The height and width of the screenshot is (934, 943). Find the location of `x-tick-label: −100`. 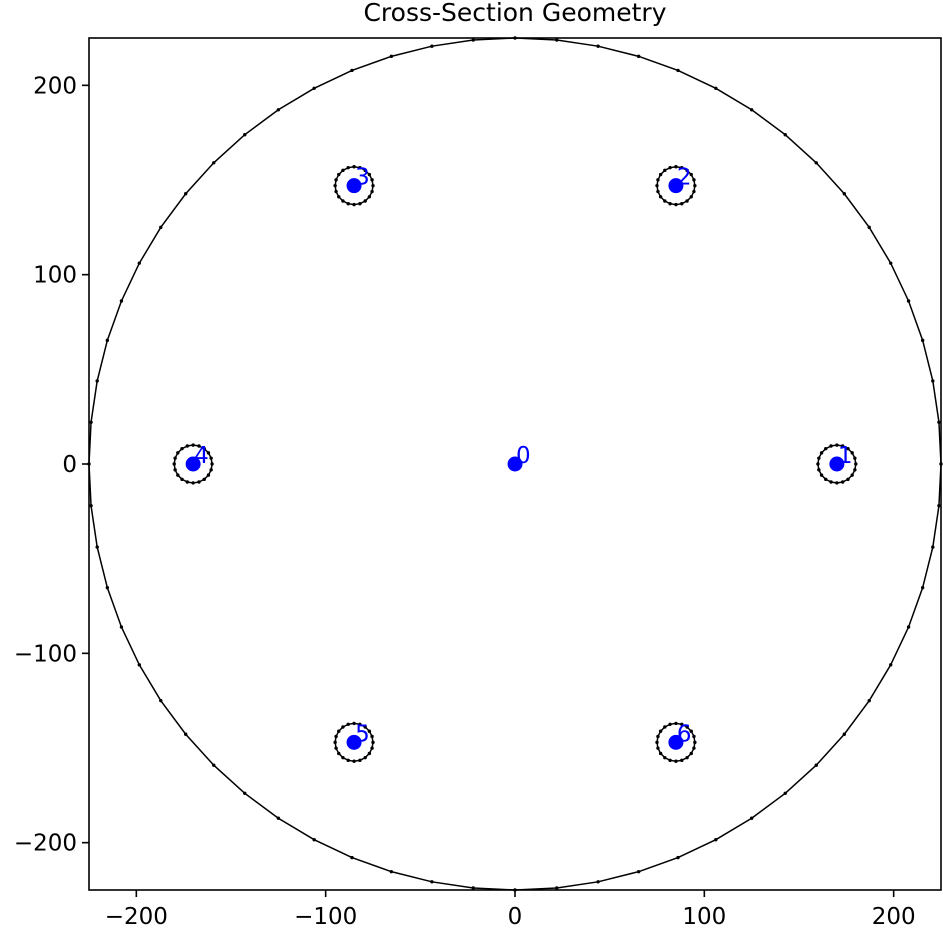

x-tick-label: −100 is located at coordinates (325, 917).